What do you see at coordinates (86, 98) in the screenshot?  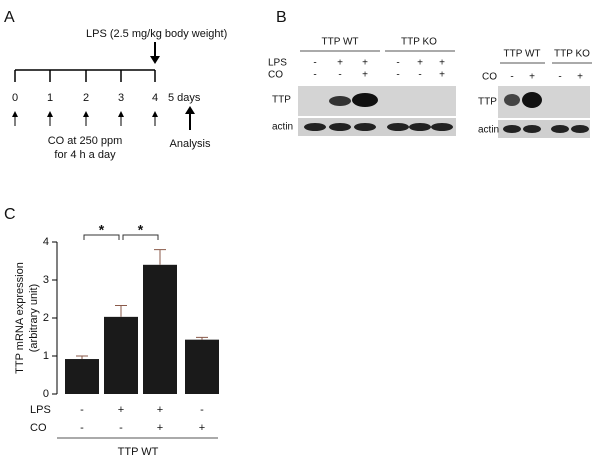 I see `day-label: 2` at bounding box center [86, 98].